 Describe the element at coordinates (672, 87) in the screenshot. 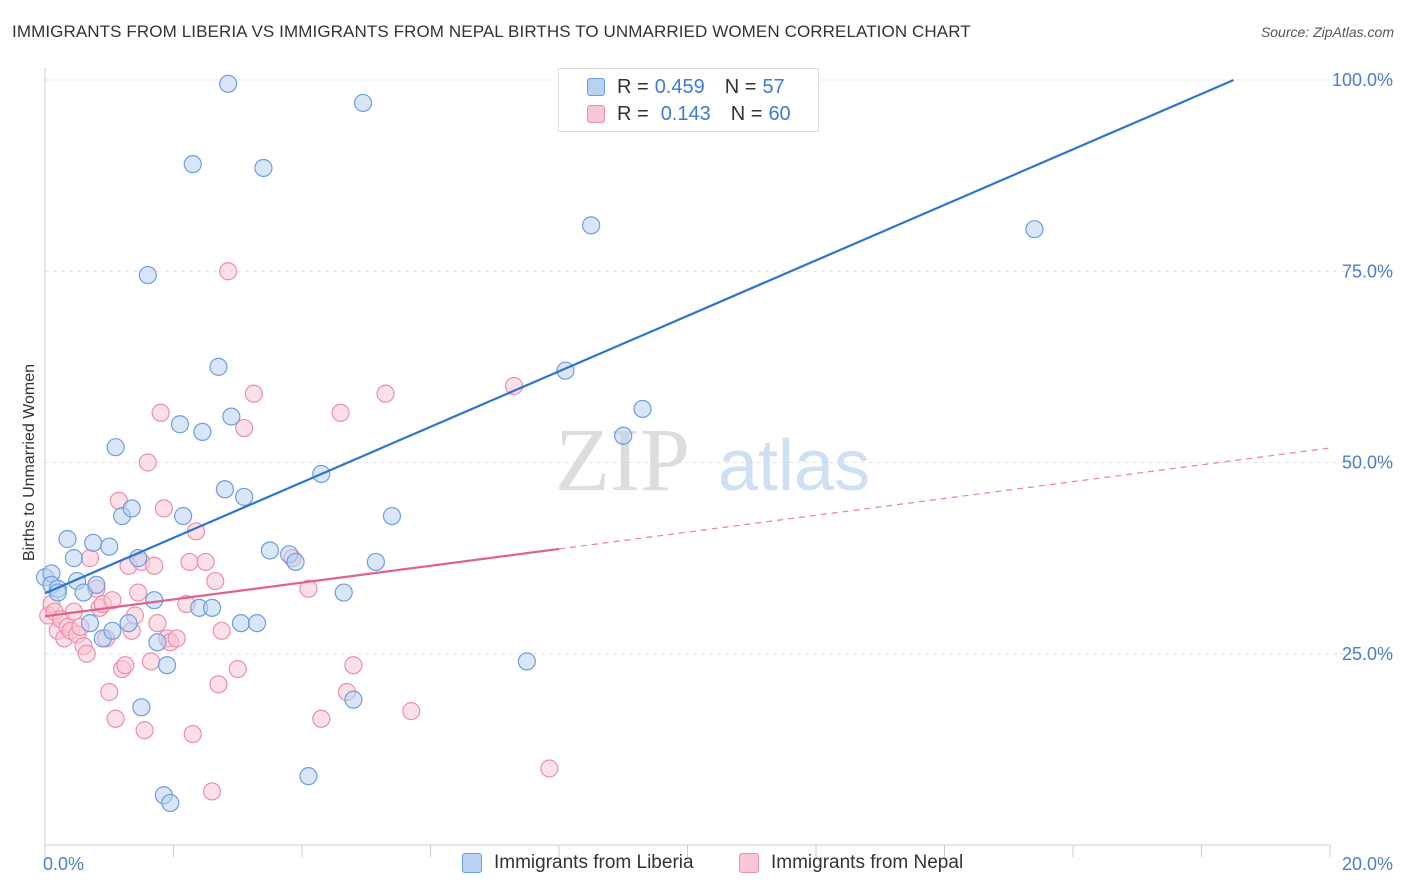

I see `legend-row-liberia: R = 0.459 N = 57` at that location.